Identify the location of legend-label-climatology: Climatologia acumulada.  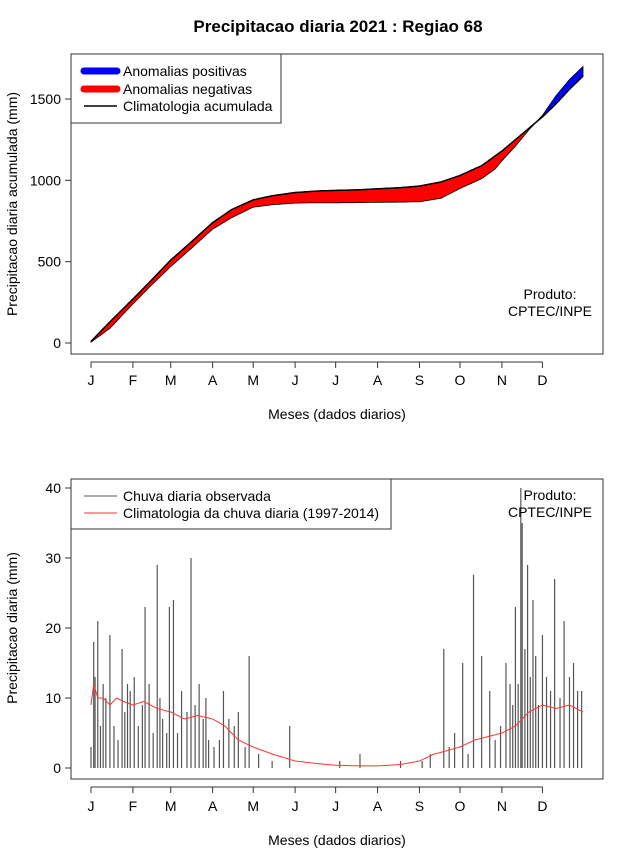
(198, 106).